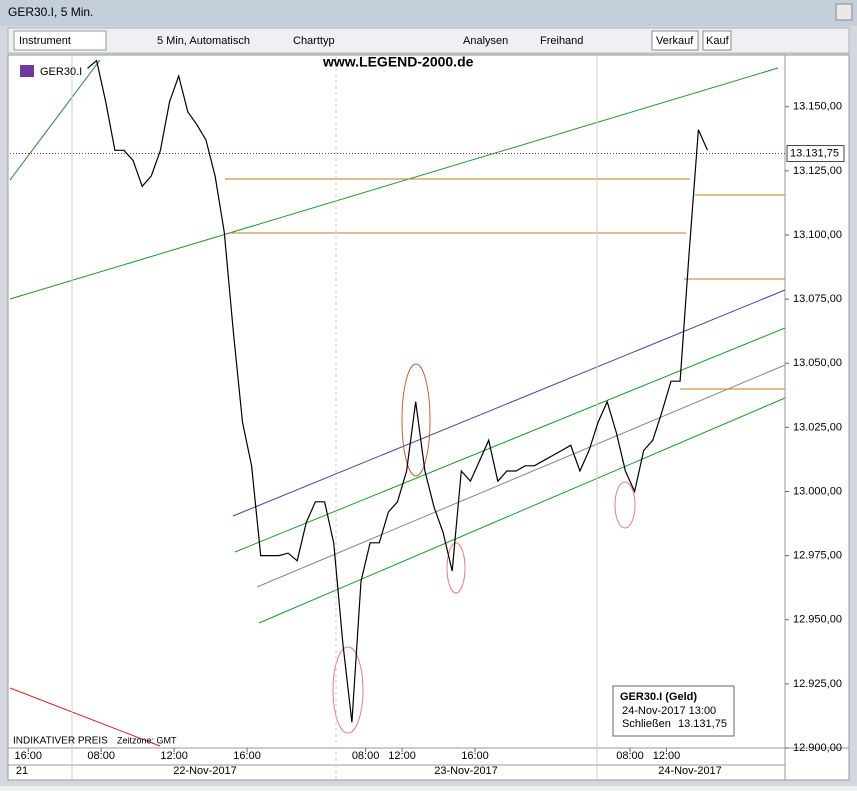 The image size is (857, 791). What do you see at coordinates (817, 107) in the screenshot?
I see `y-tick-label: 13.150,00` at bounding box center [817, 107].